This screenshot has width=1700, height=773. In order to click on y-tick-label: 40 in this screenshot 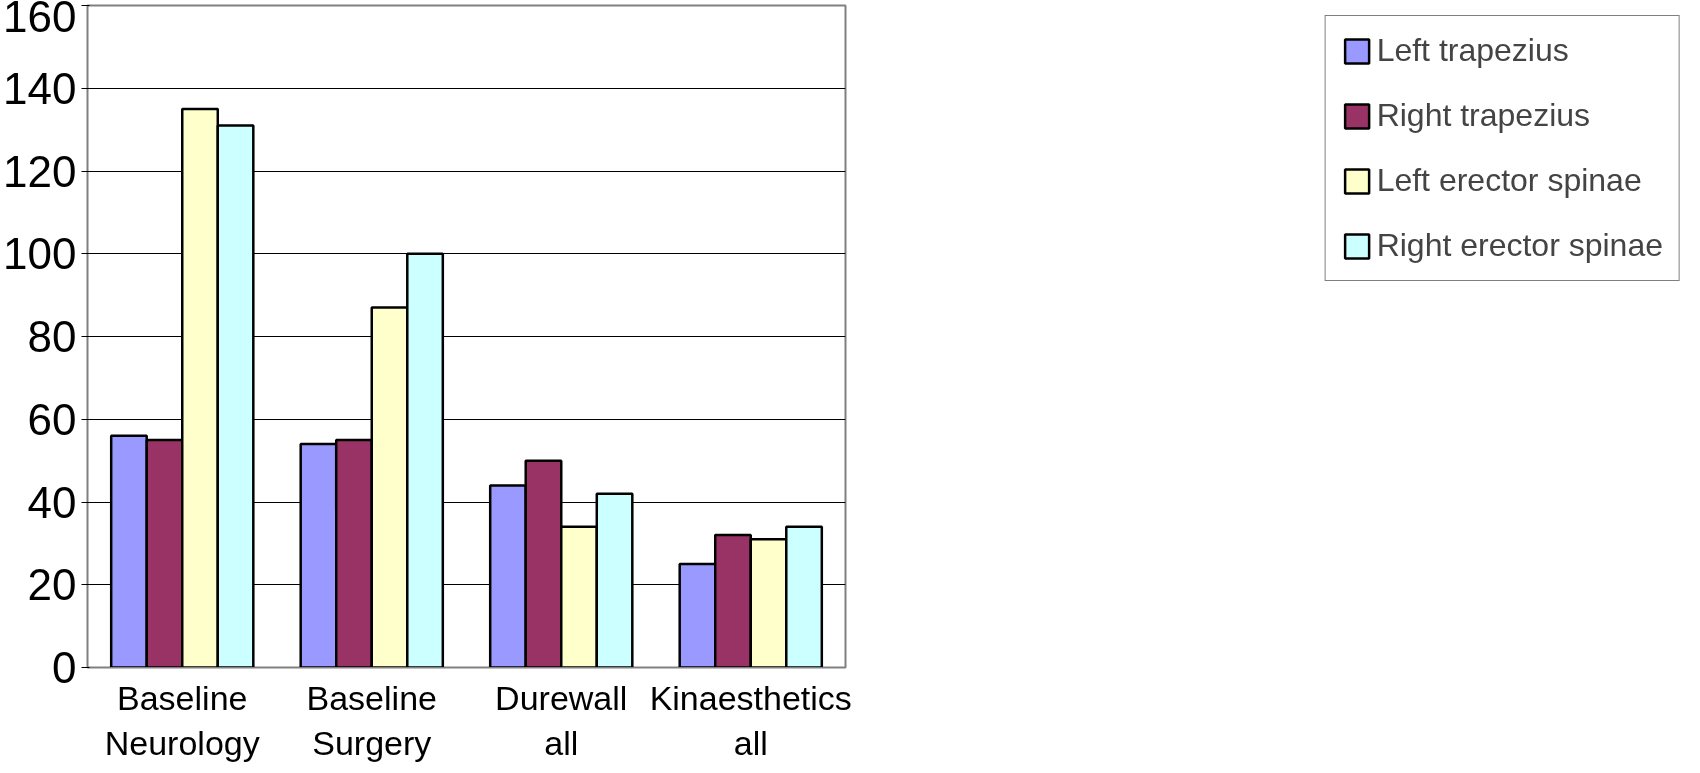, I will do `click(52, 502)`.